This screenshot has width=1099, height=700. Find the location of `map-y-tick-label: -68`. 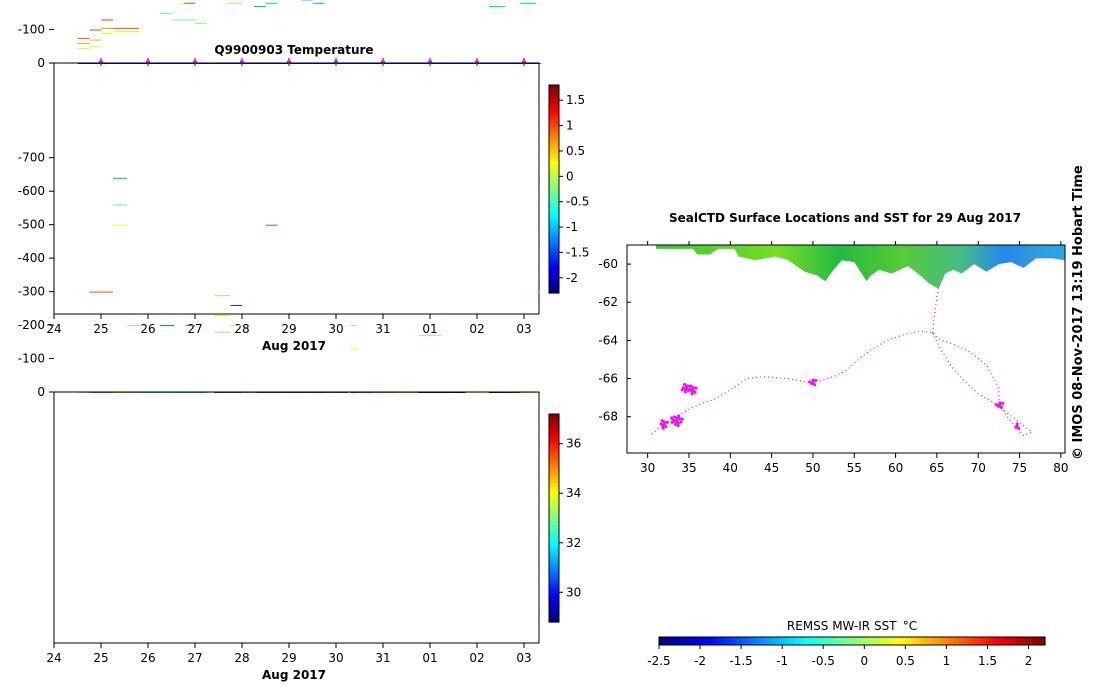

map-y-tick-label: -68 is located at coordinates (608, 417).